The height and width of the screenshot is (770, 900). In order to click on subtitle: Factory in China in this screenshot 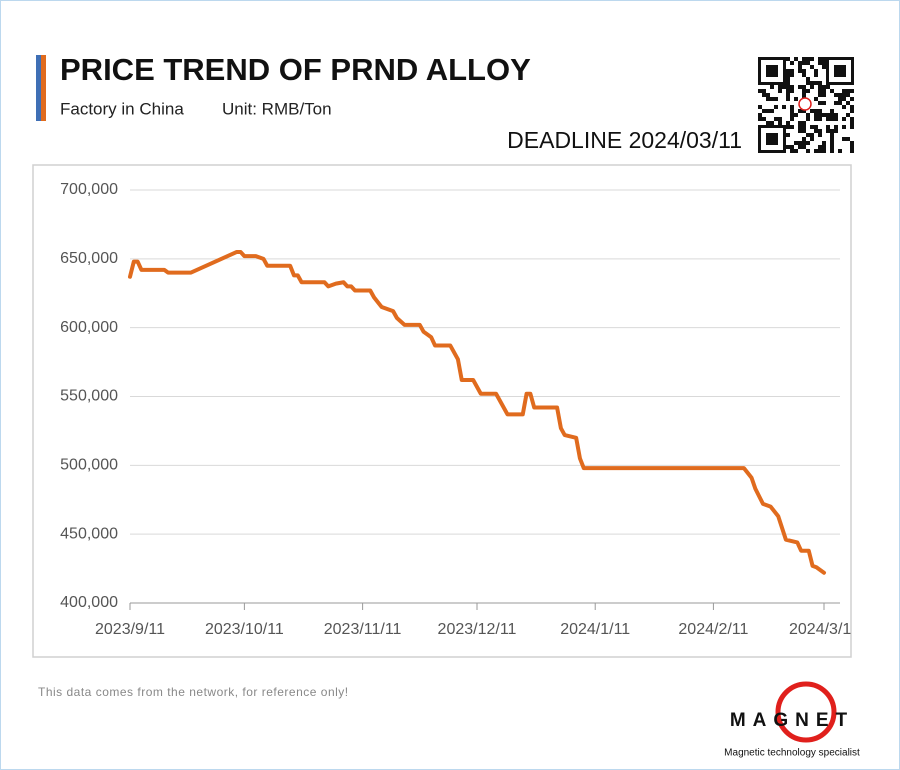, I will do `click(122, 108)`.